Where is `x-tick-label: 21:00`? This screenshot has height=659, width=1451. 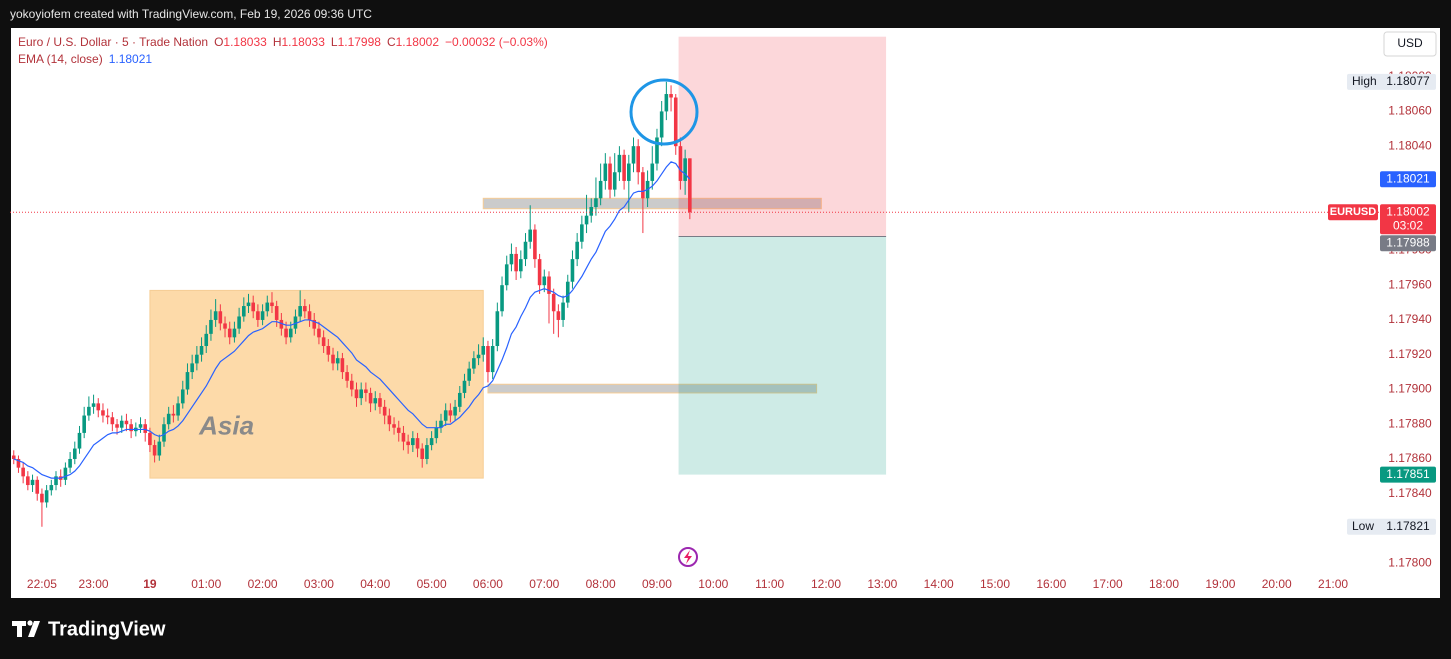 x-tick-label: 21:00 is located at coordinates (1333, 584).